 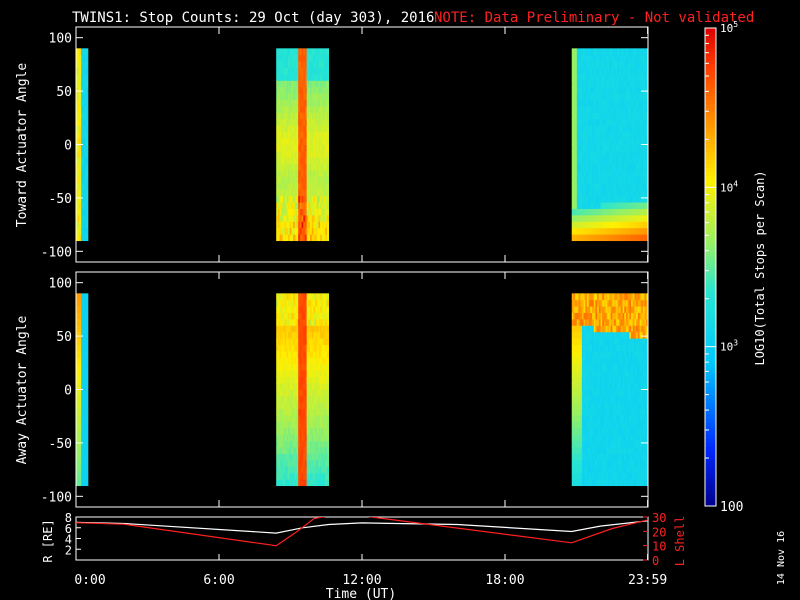 I want to click on toward-ytick-label: 0, so click(x=68, y=146).